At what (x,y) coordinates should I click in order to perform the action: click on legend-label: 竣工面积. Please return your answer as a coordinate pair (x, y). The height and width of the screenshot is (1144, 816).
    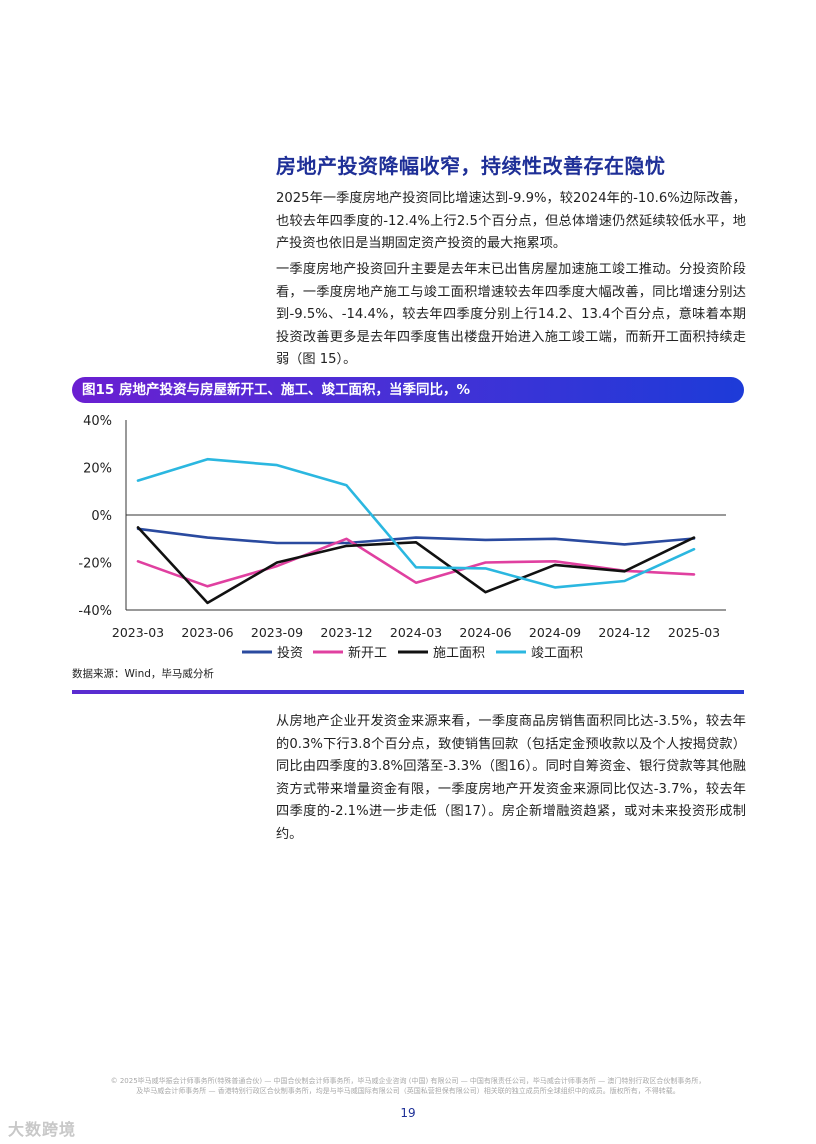
    Looking at the image, I should click on (557, 653).